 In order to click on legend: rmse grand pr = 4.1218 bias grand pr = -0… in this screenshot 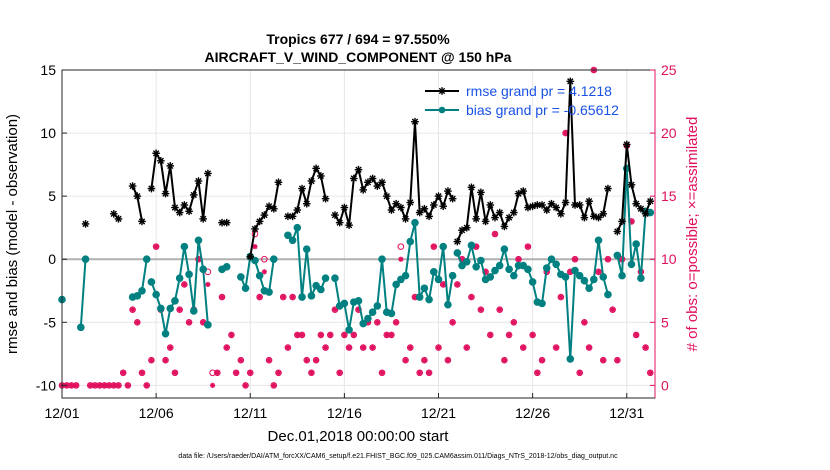, I will do `click(522, 100)`.